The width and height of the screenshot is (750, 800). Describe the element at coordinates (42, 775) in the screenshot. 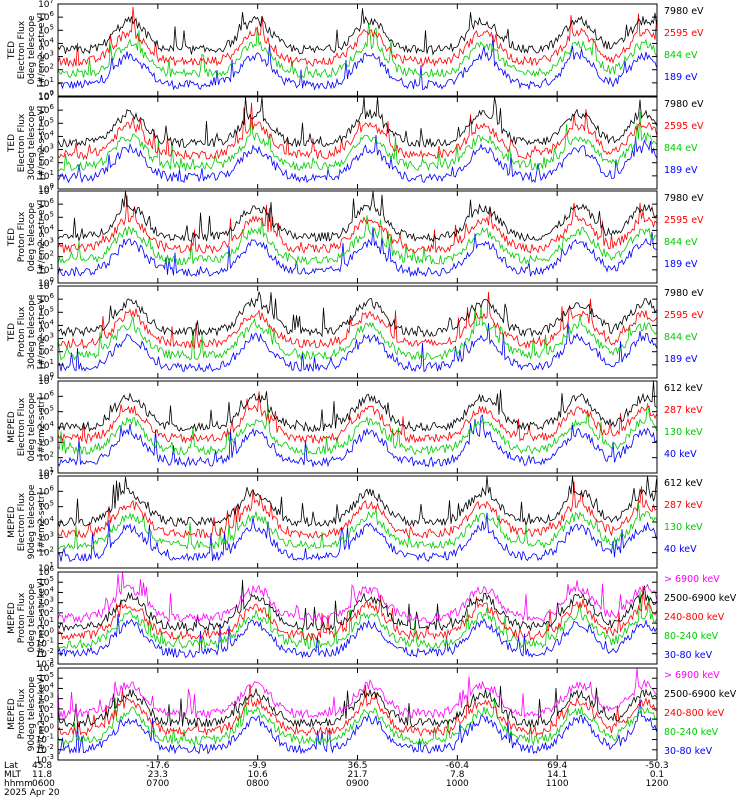

I see `footer-mlt-value: 11.8` at that location.